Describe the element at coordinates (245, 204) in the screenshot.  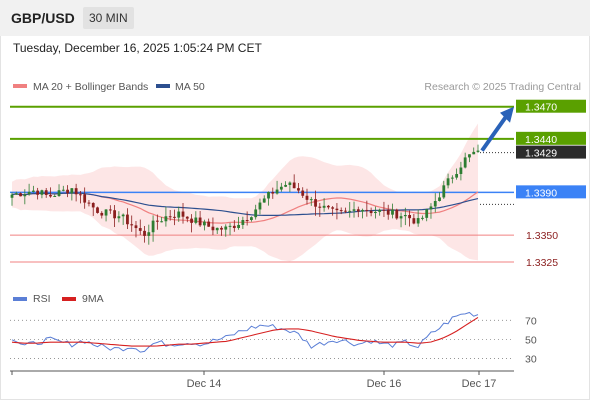
I see `ma50-line` at that location.